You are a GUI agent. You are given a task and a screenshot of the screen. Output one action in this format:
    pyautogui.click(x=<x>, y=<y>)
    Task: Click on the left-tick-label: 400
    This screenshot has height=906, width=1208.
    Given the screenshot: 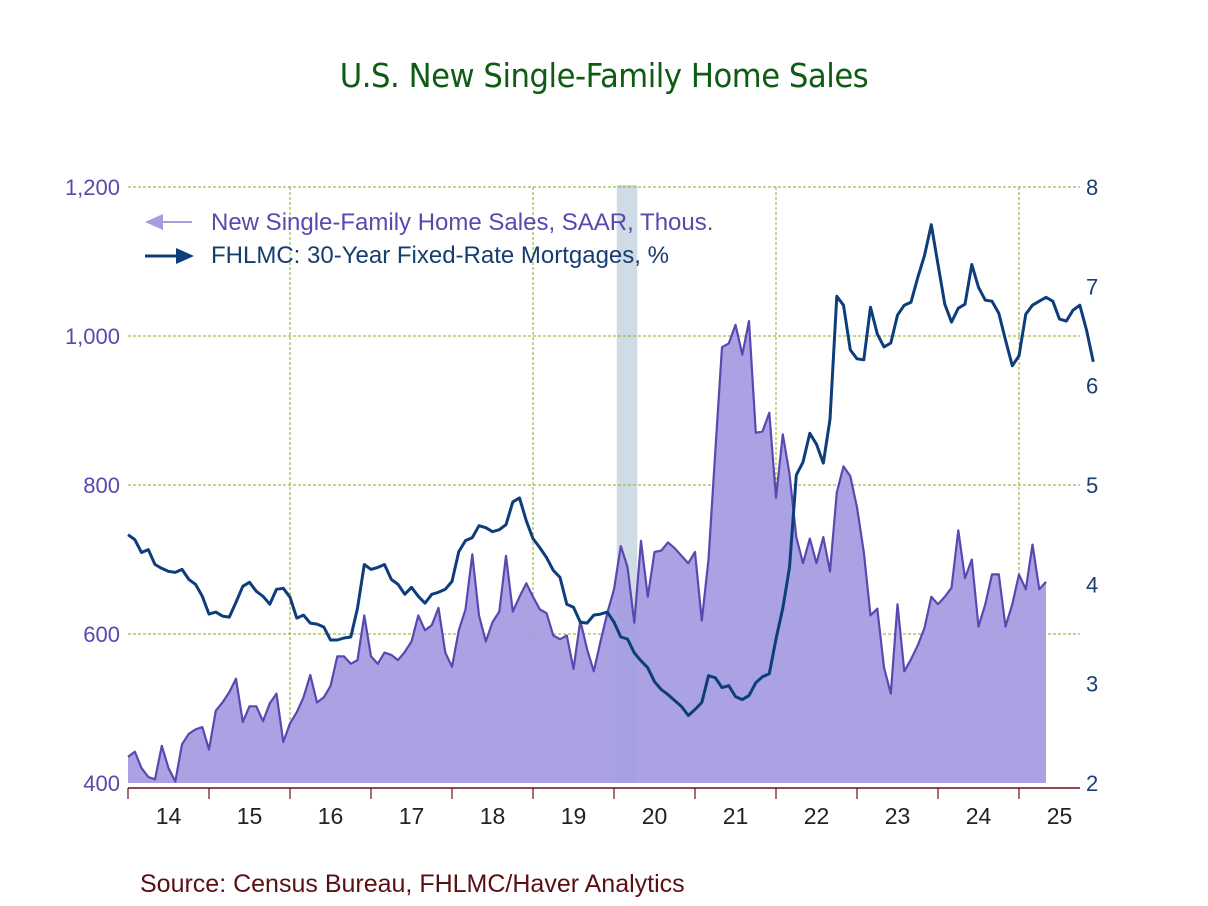 What is the action you would take?
    pyautogui.click(x=101, y=783)
    